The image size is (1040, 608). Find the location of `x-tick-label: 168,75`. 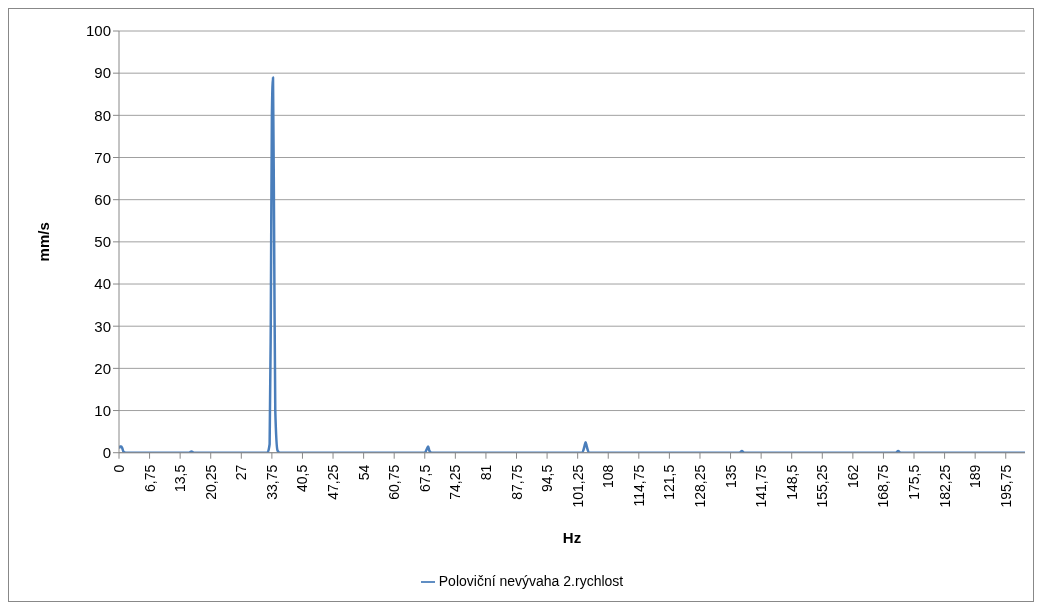

x-tick-label: 168,75 is located at coordinates (883, 486).